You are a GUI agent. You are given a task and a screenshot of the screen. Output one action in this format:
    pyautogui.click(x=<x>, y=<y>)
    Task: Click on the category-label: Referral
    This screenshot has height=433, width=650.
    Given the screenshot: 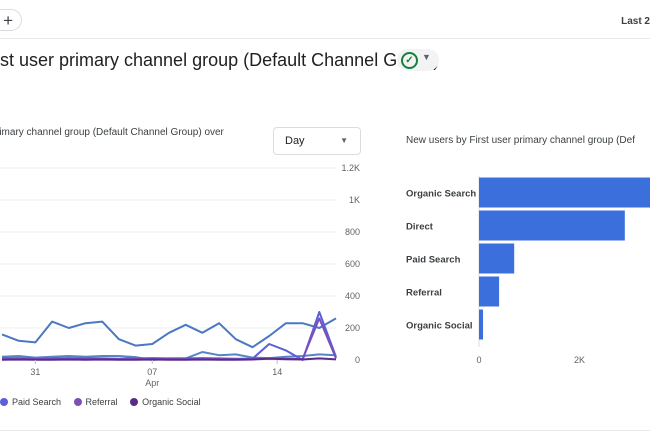 What is the action you would take?
    pyautogui.click(x=424, y=293)
    